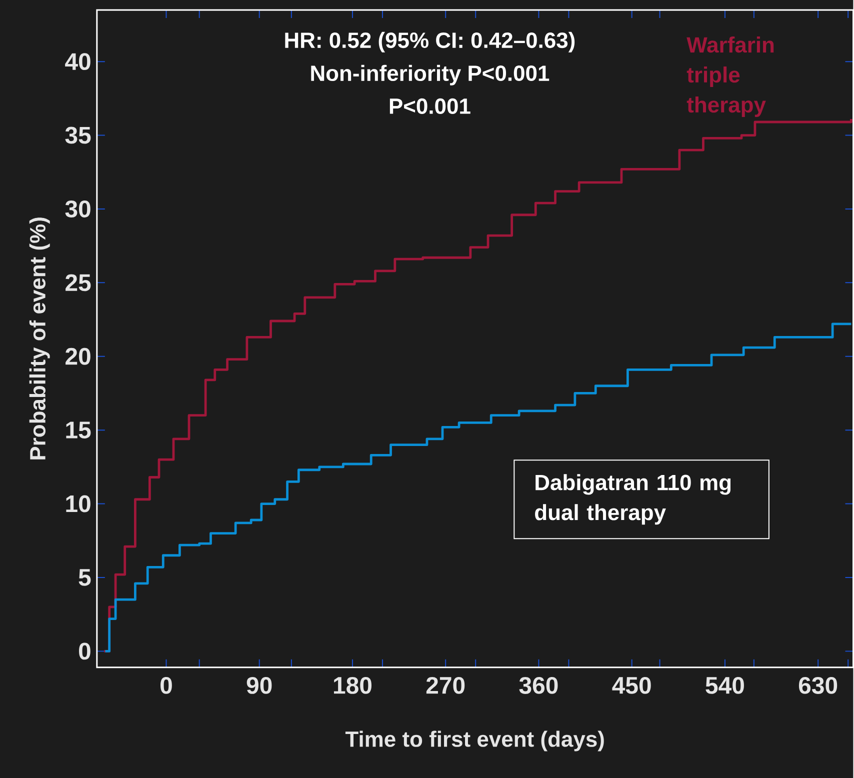 The width and height of the screenshot is (854, 778). What do you see at coordinates (77, 209) in the screenshot?
I see `y-tick-label: 30` at bounding box center [77, 209].